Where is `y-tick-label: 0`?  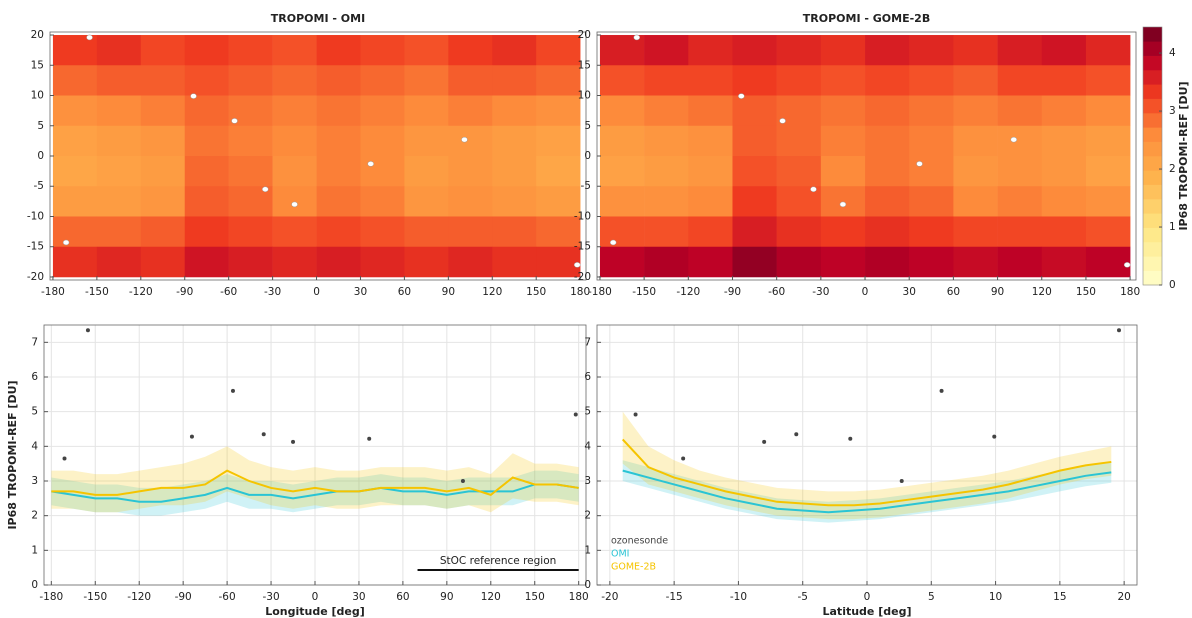
y-tick-label: 0 is located at coordinates (40, 156).